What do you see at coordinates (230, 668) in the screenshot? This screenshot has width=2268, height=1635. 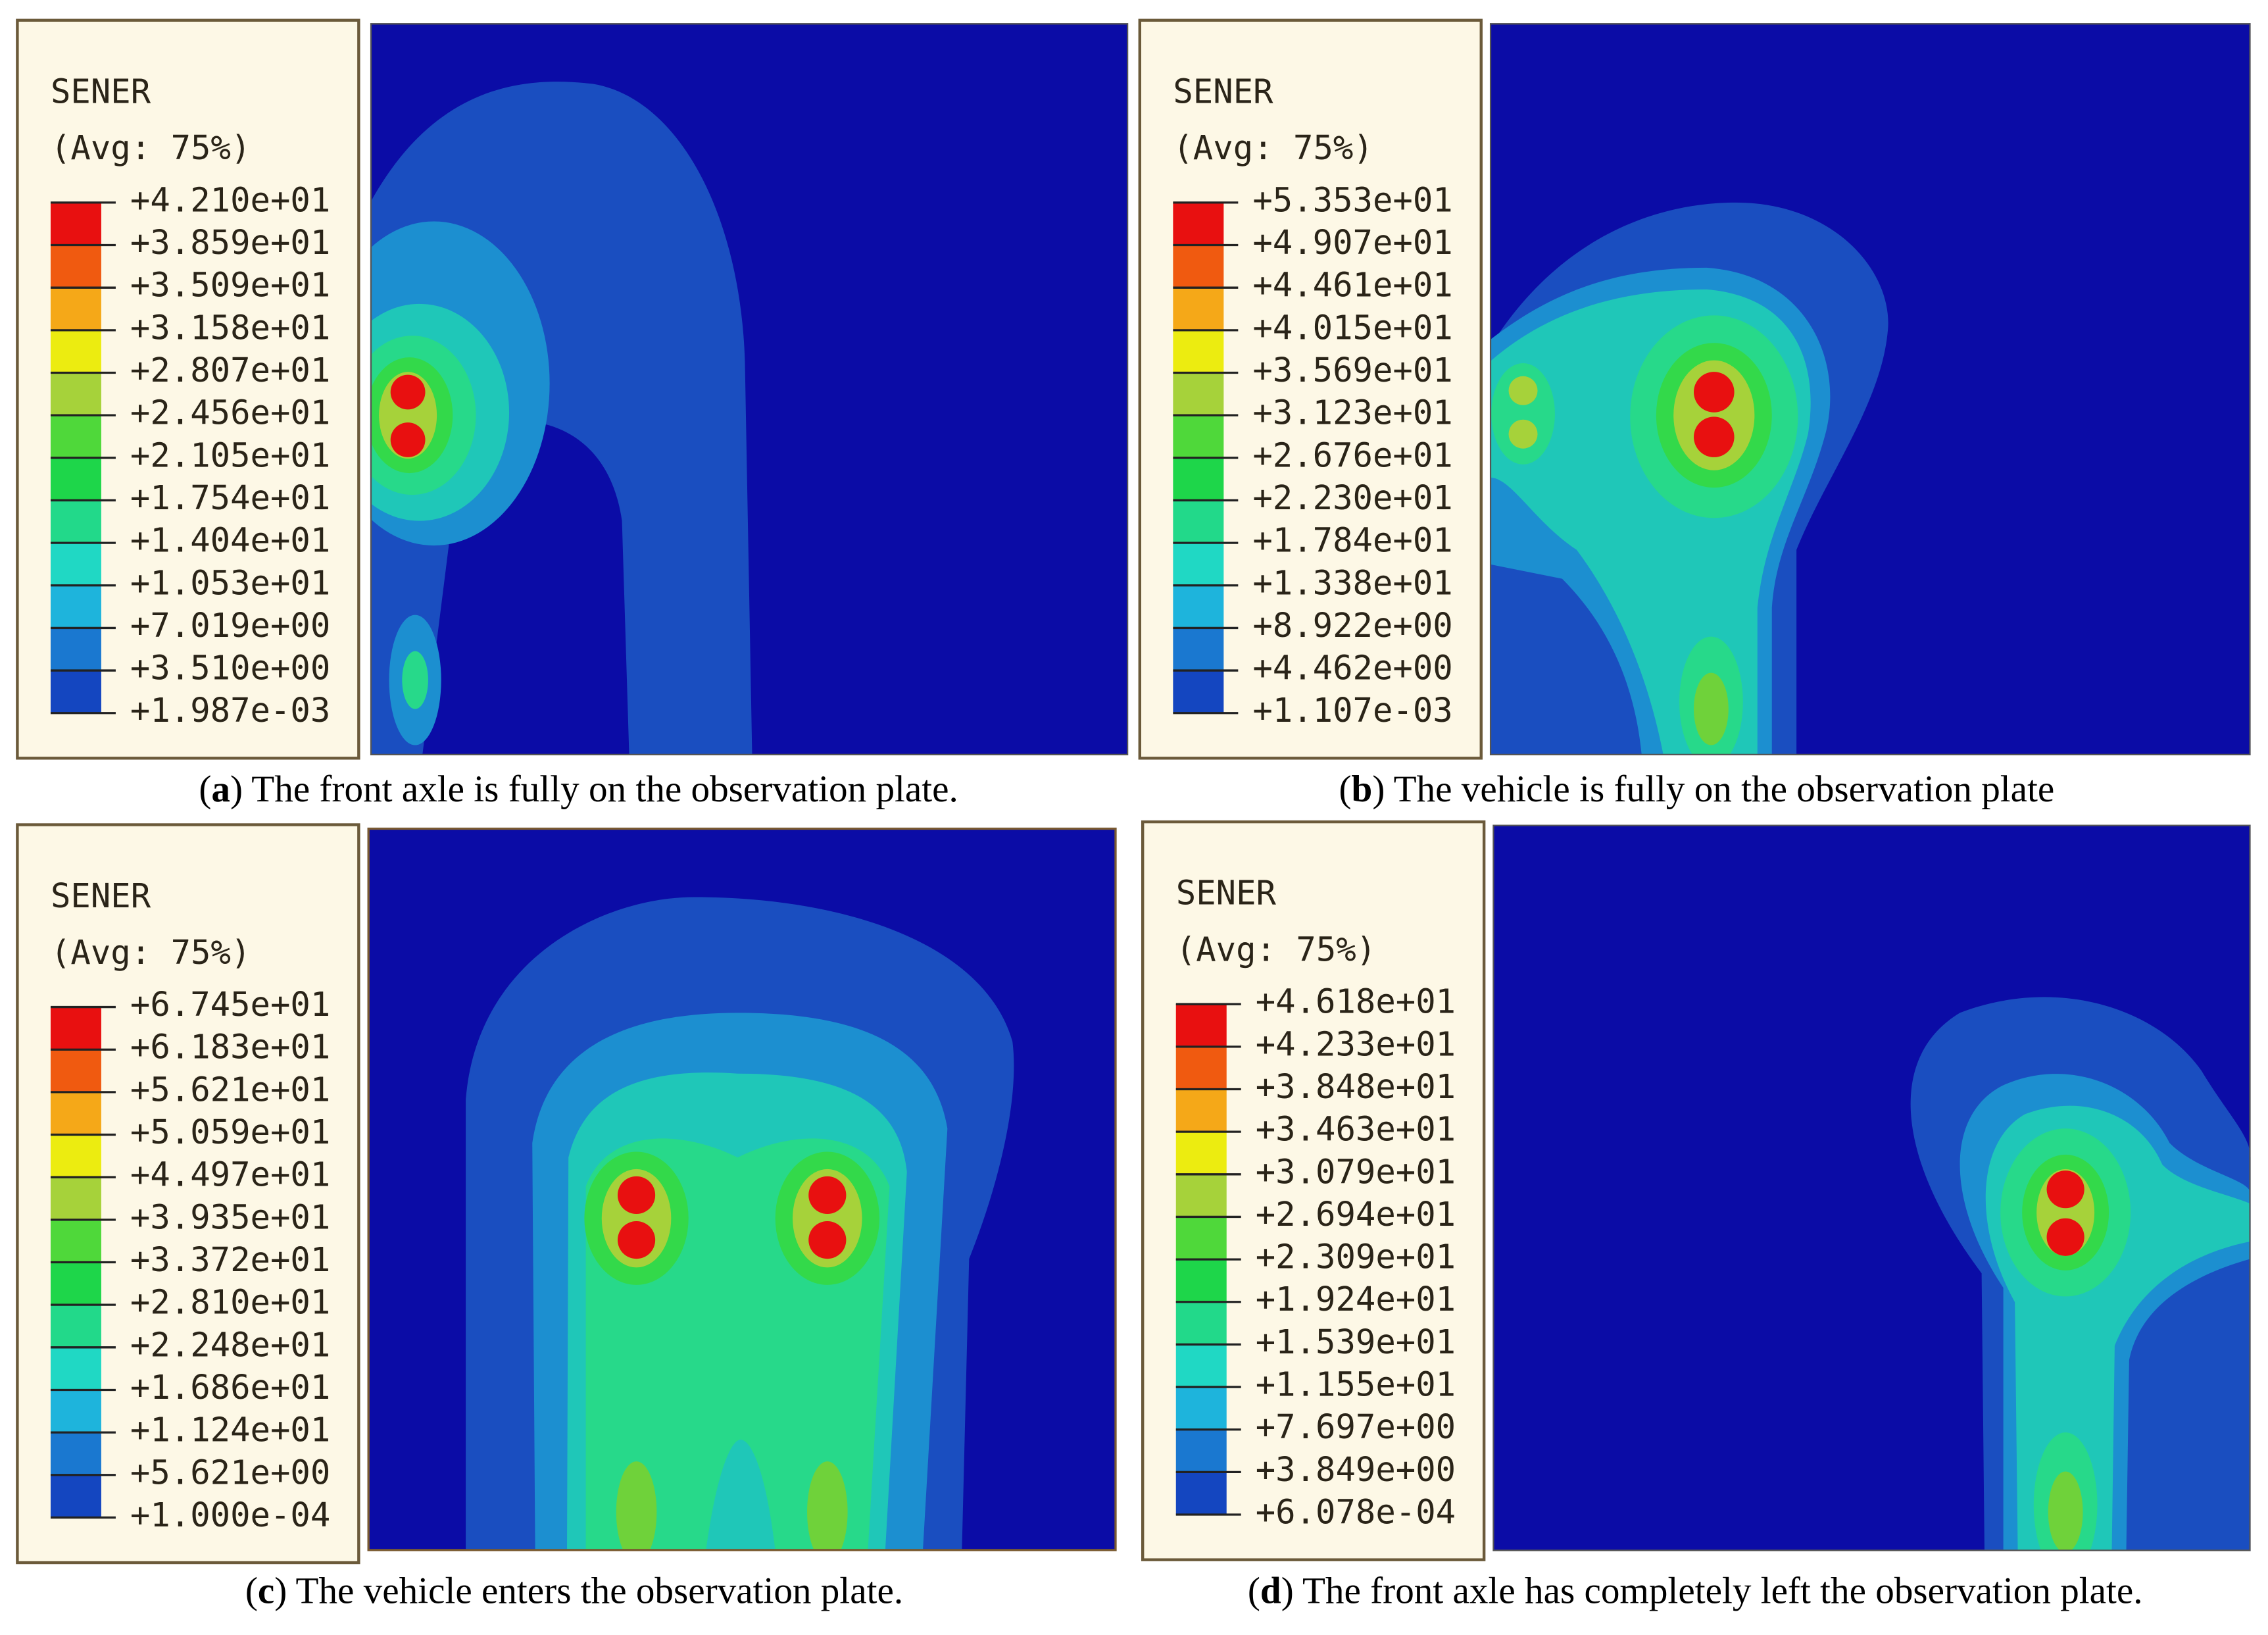 I see `legend-label: +3.510e+00` at bounding box center [230, 668].